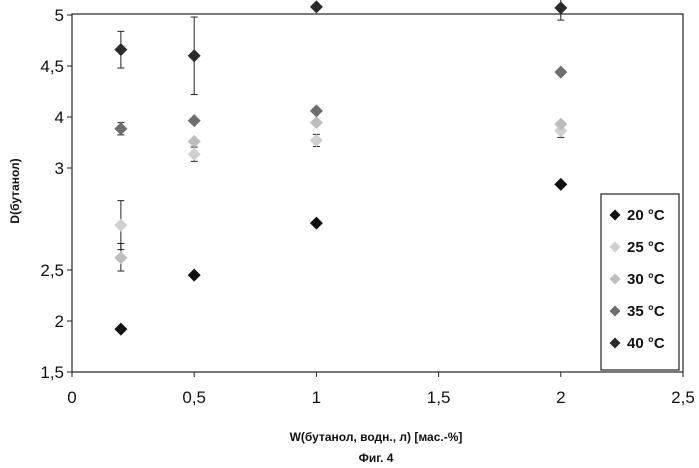 The height and width of the screenshot is (468, 699). Describe the element at coordinates (683, 397) in the screenshot. I see `x-tick-label: 2,5` at that location.